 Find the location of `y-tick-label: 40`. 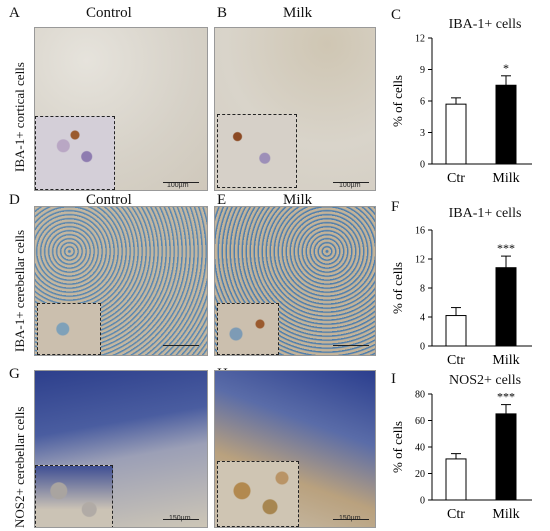

y-tick-label: 40 is located at coordinates (420, 448).